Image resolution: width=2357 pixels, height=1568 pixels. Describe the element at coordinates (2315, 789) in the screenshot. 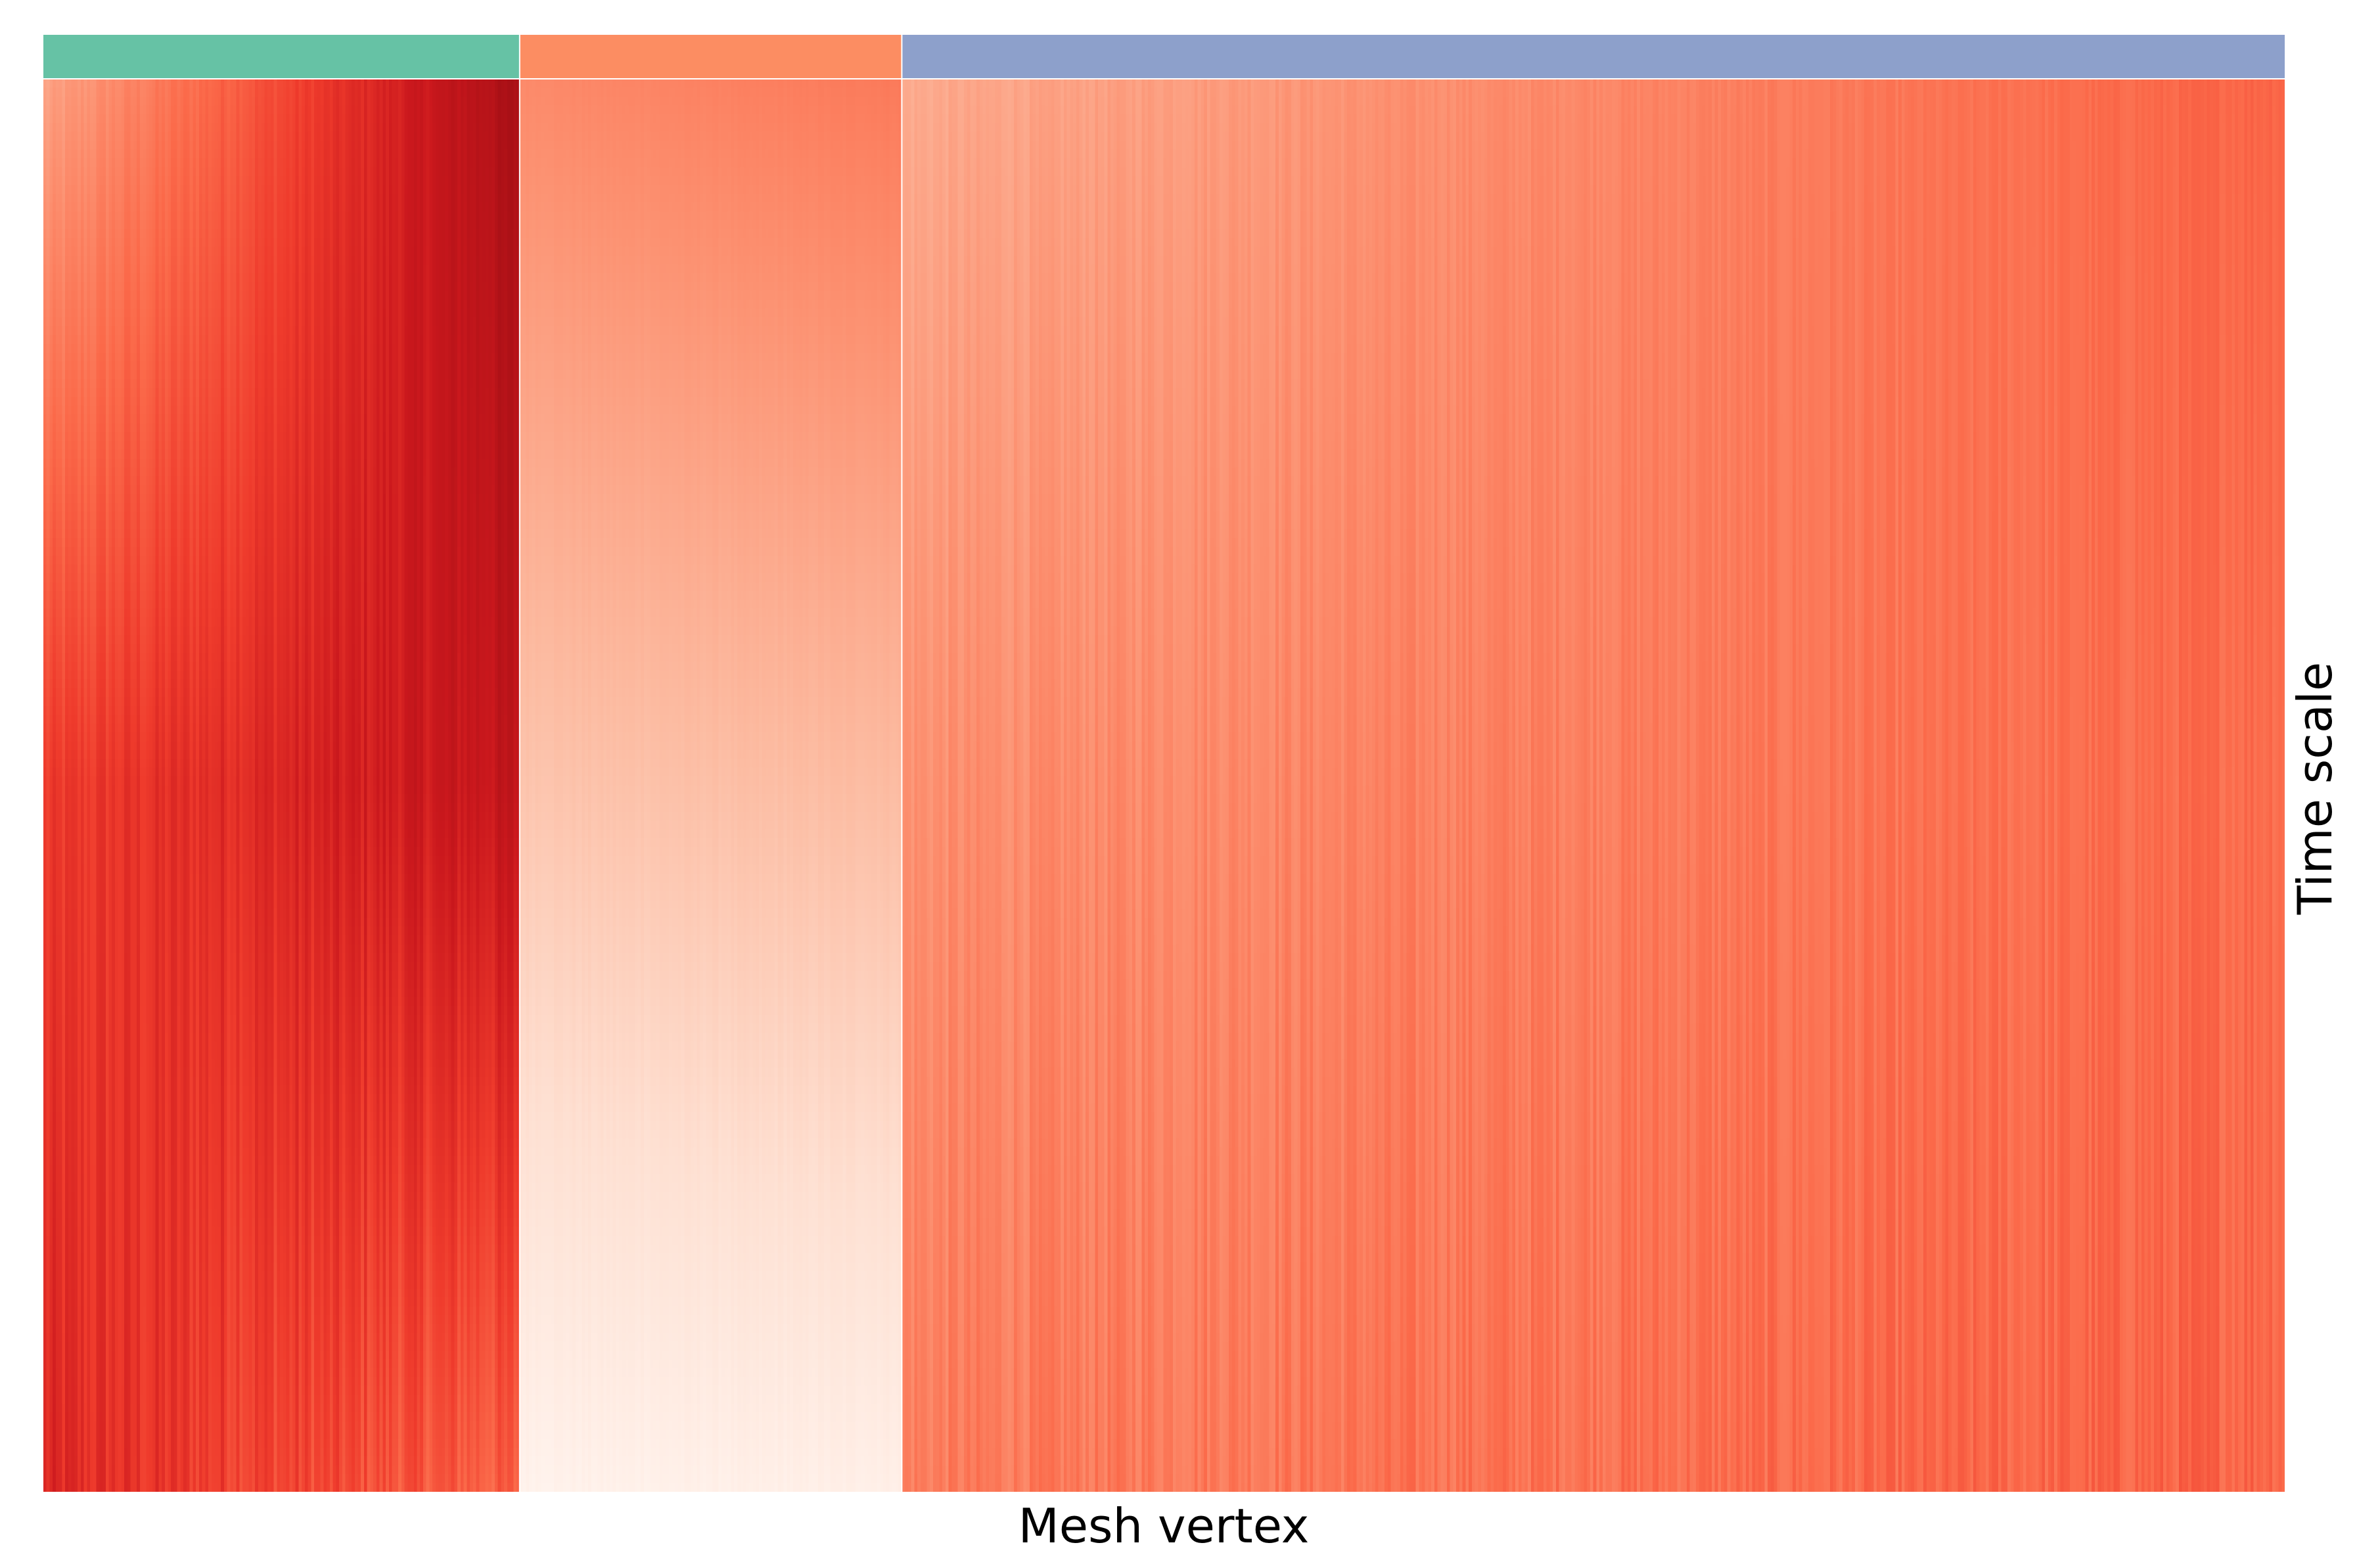

I see `y-axis-label: Time scale` at that location.